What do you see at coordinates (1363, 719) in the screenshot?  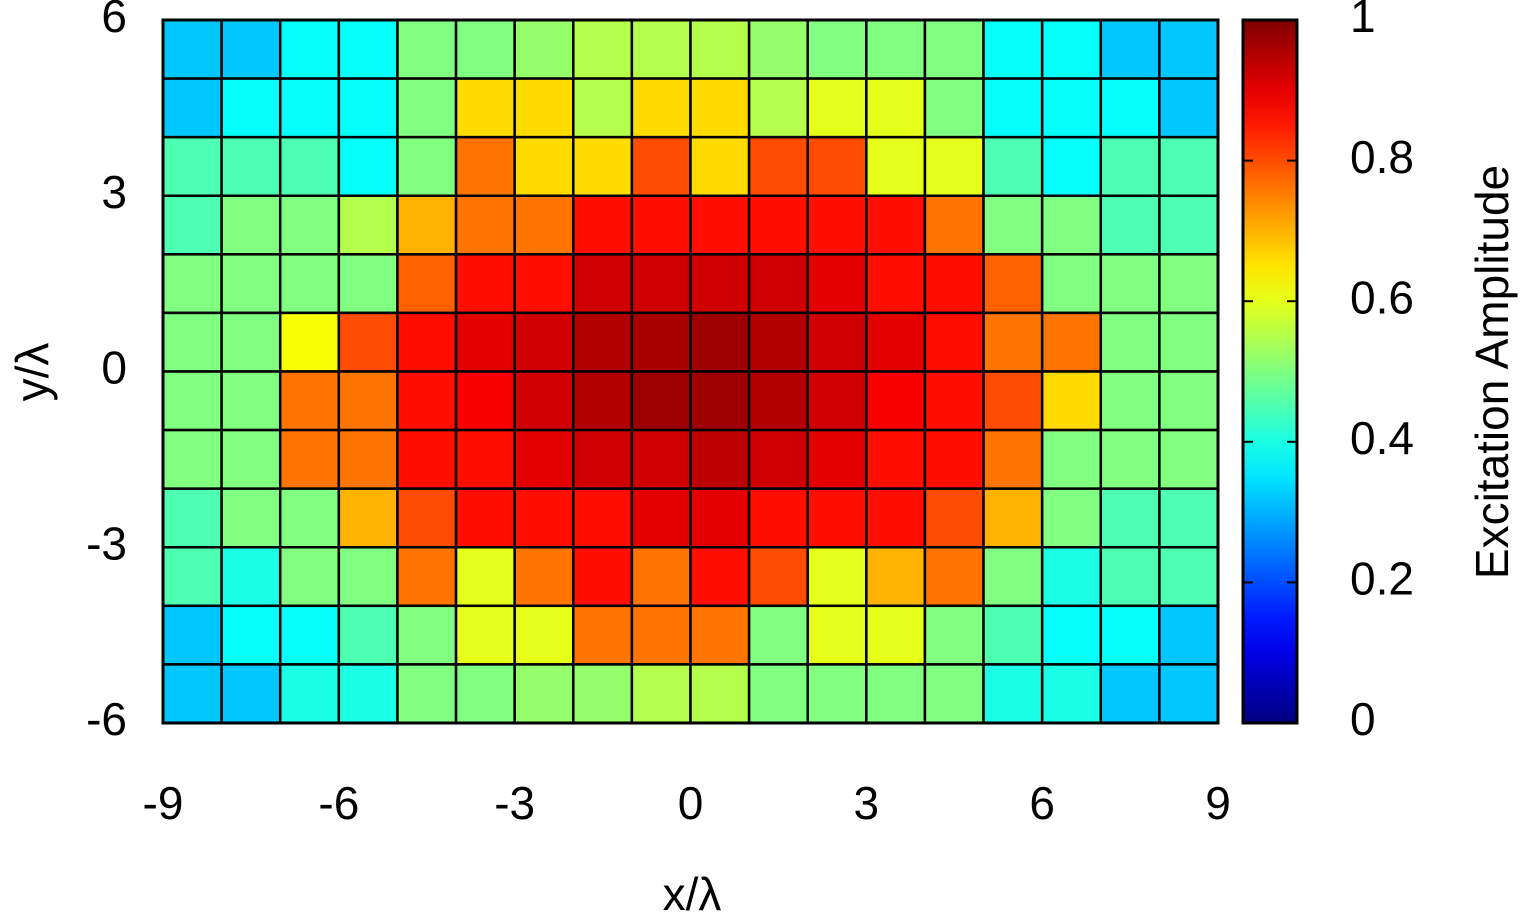 I see `colorbar-tick-label: 0` at bounding box center [1363, 719].